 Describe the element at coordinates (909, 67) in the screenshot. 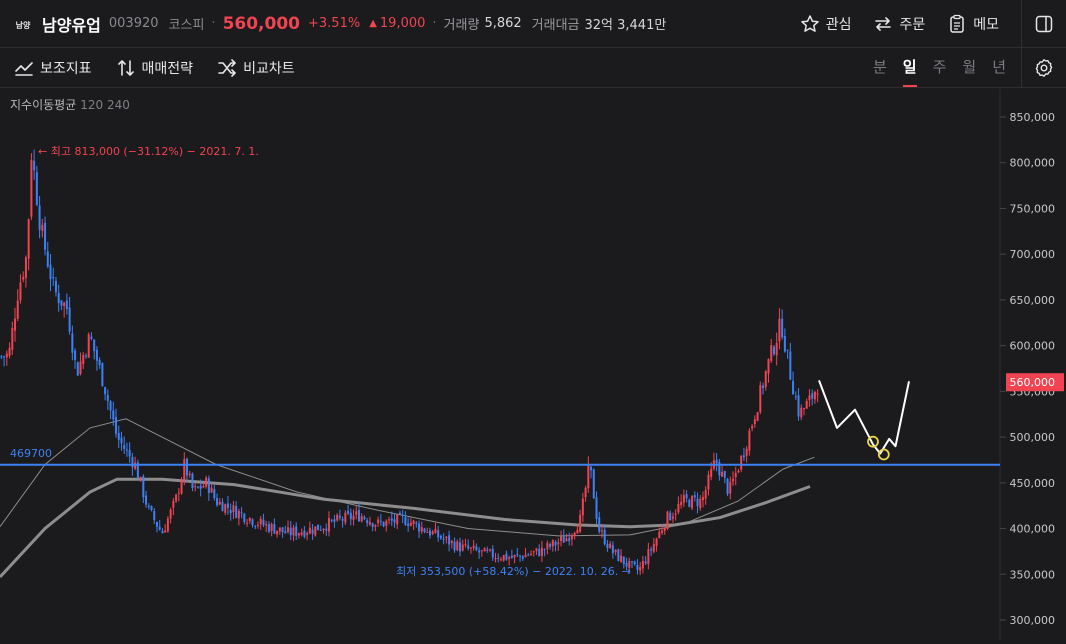

I see `tab-day: 일` at that location.